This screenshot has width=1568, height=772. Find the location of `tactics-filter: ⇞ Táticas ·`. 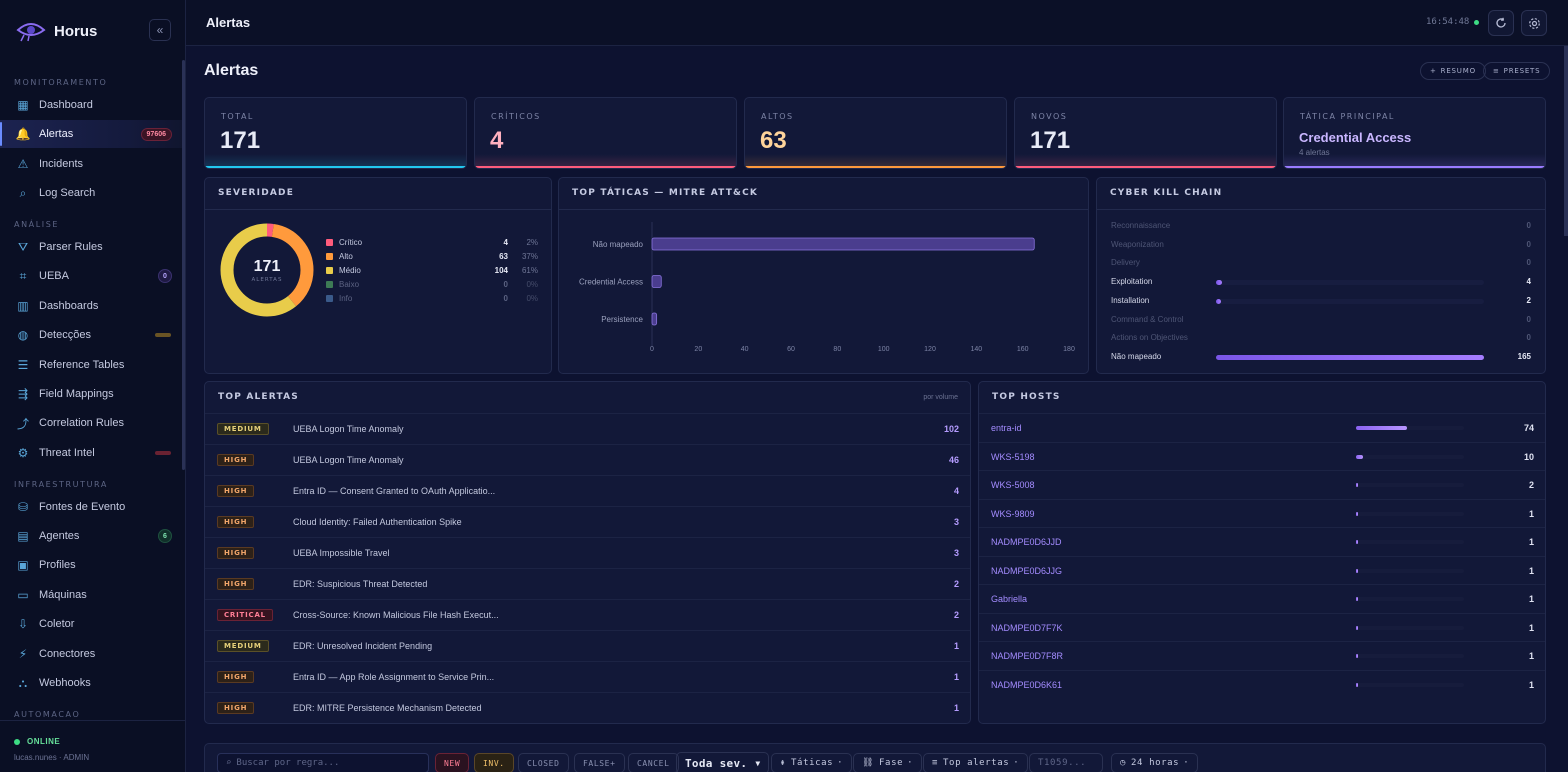

tactics-filter: ⇞ Táticas · is located at coordinates (812, 762).